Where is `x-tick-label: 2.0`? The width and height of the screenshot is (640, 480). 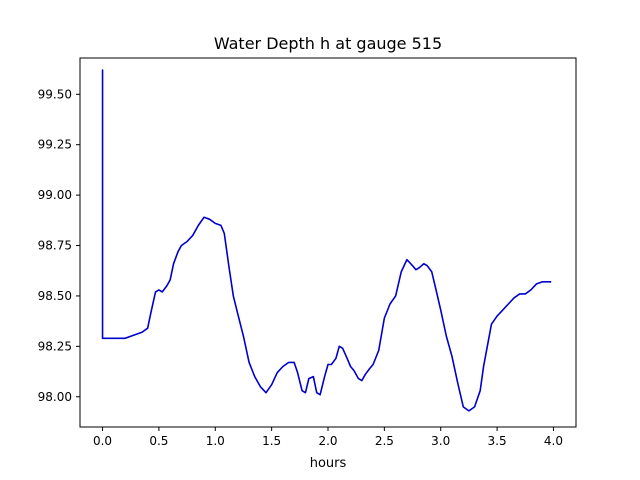
x-tick-label: 2.0 is located at coordinates (327, 441).